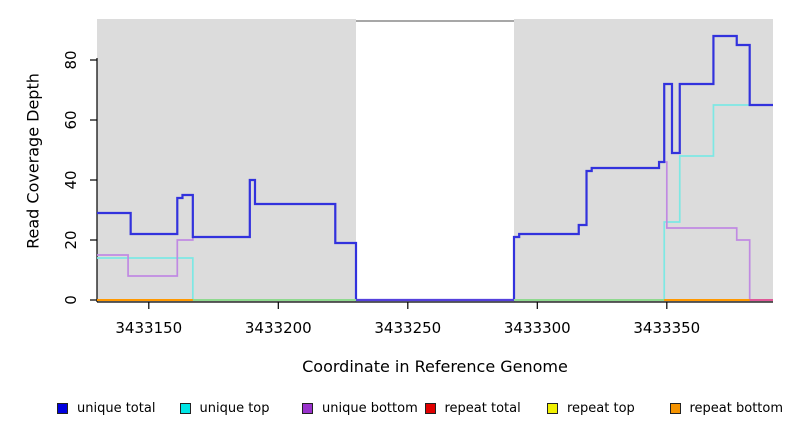 The height and width of the screenshot is (432, 792). I want to click on legend-item-unique-bottom: unique bottom, so click(360, 408).